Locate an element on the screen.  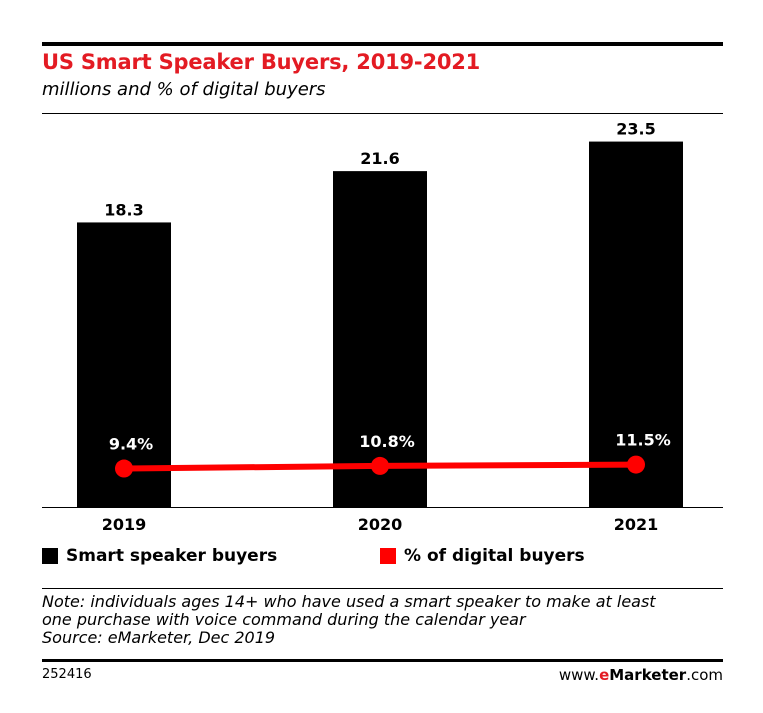
x-tick-label: 2020 is located at coordinates (380, 524).